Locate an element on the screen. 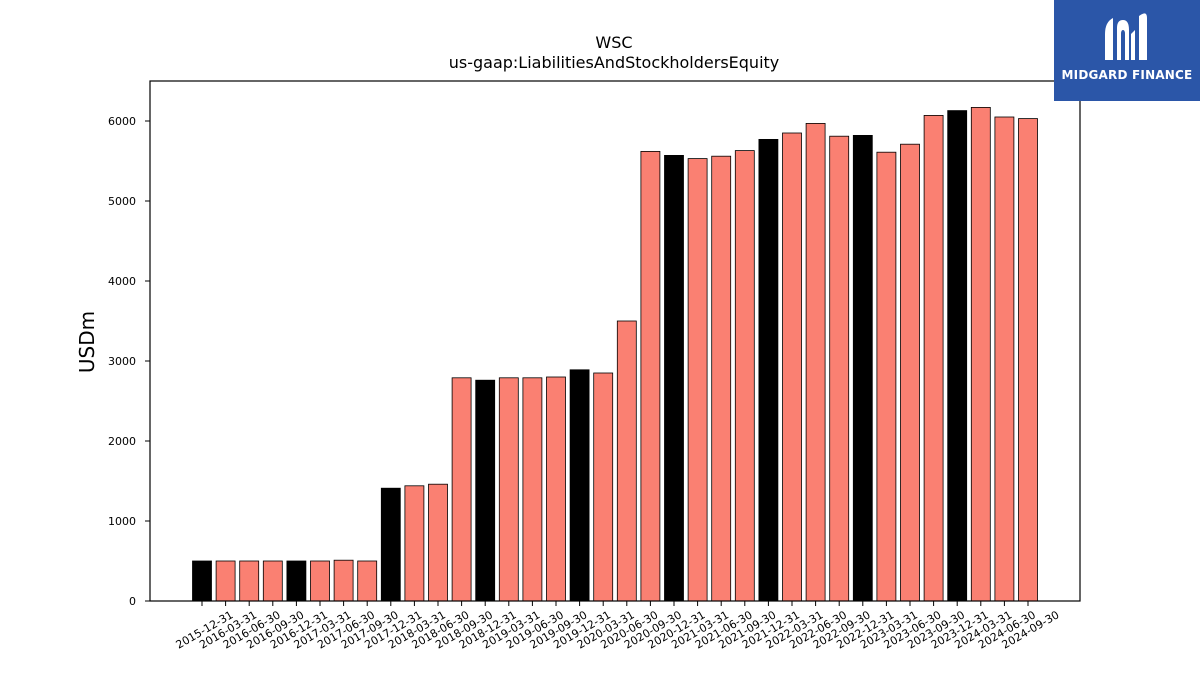  y-tick-label: 4000 is located at coordinates (122, 281).